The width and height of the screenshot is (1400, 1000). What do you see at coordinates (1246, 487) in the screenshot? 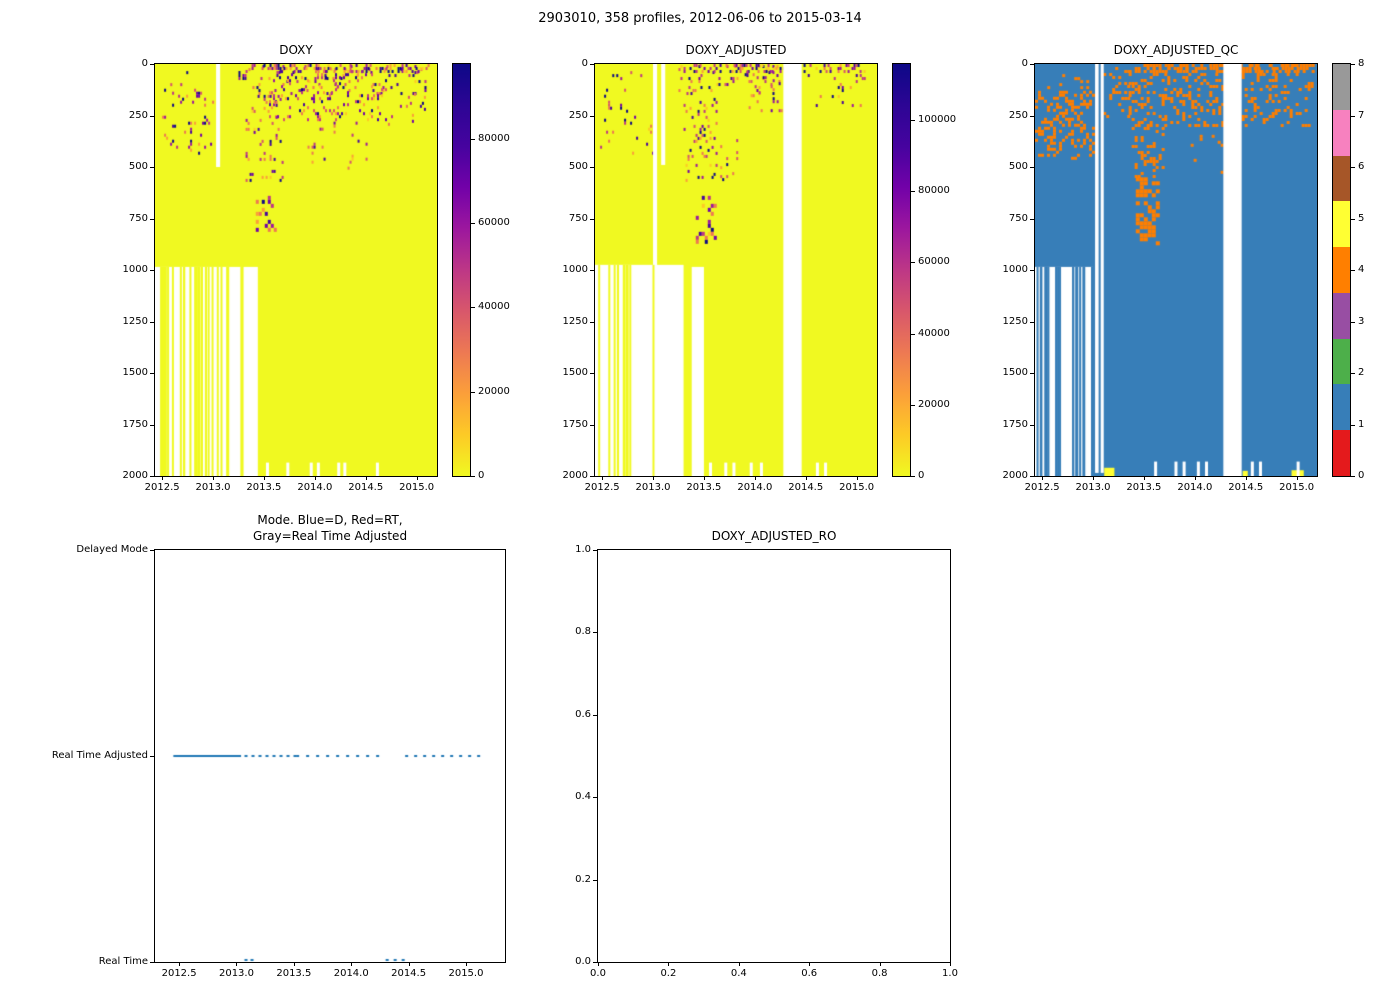
I see `x-tick-label: 2014.5` at bounding box center [1246, 487].